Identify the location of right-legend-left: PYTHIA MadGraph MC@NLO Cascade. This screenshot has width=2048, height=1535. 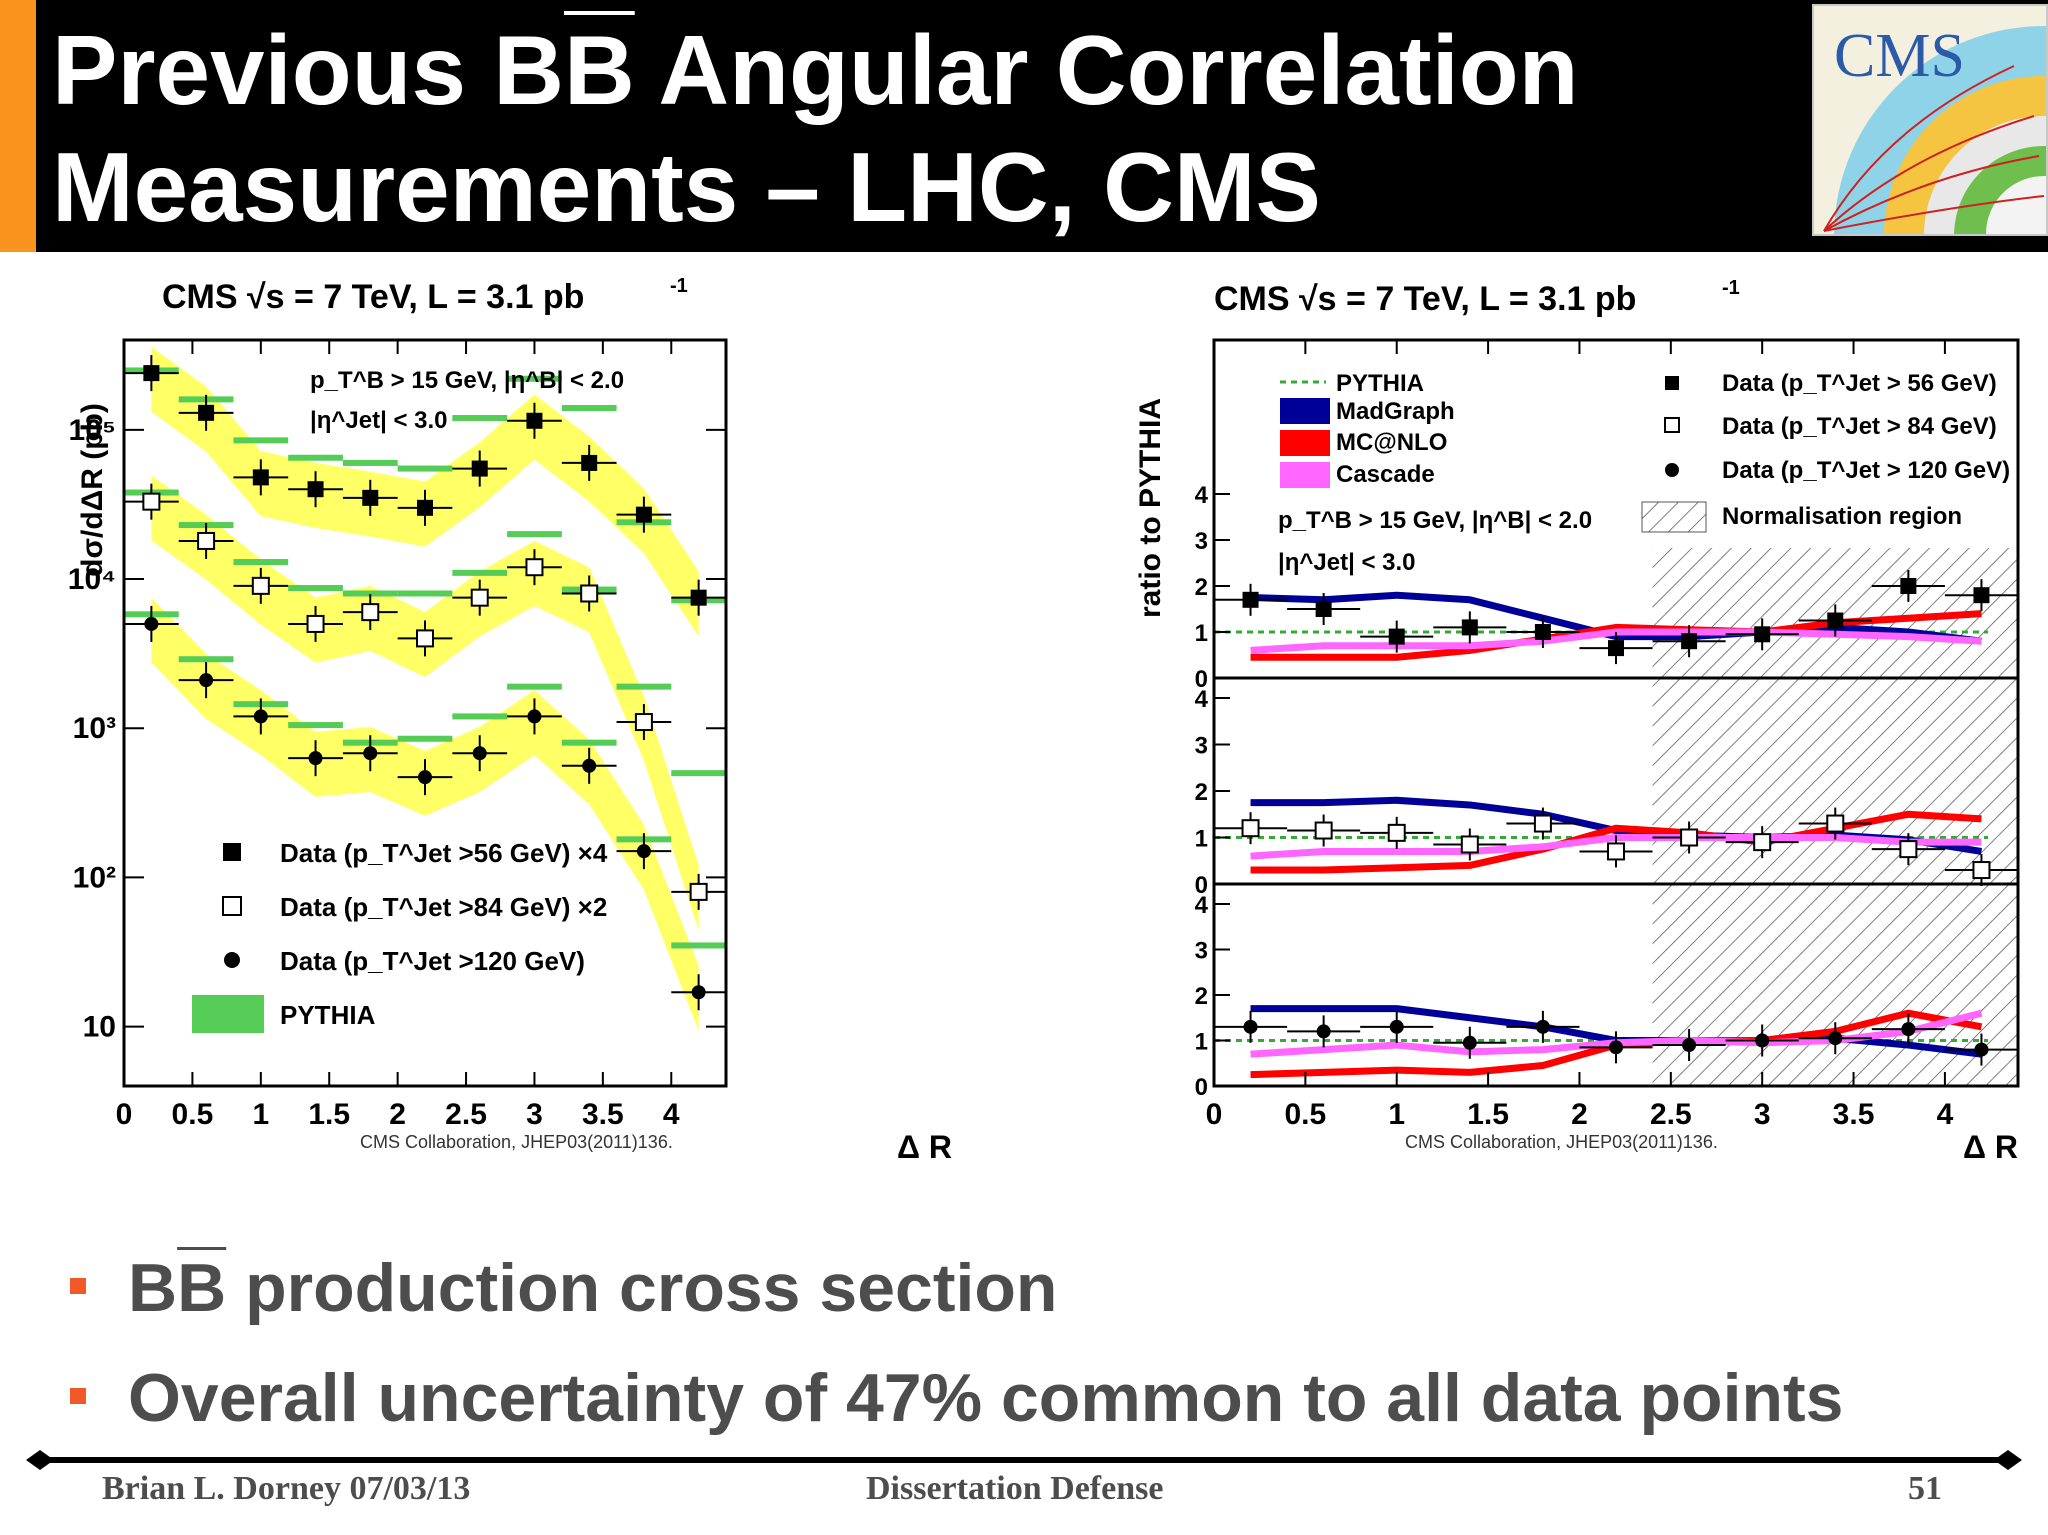
(1367, 429).